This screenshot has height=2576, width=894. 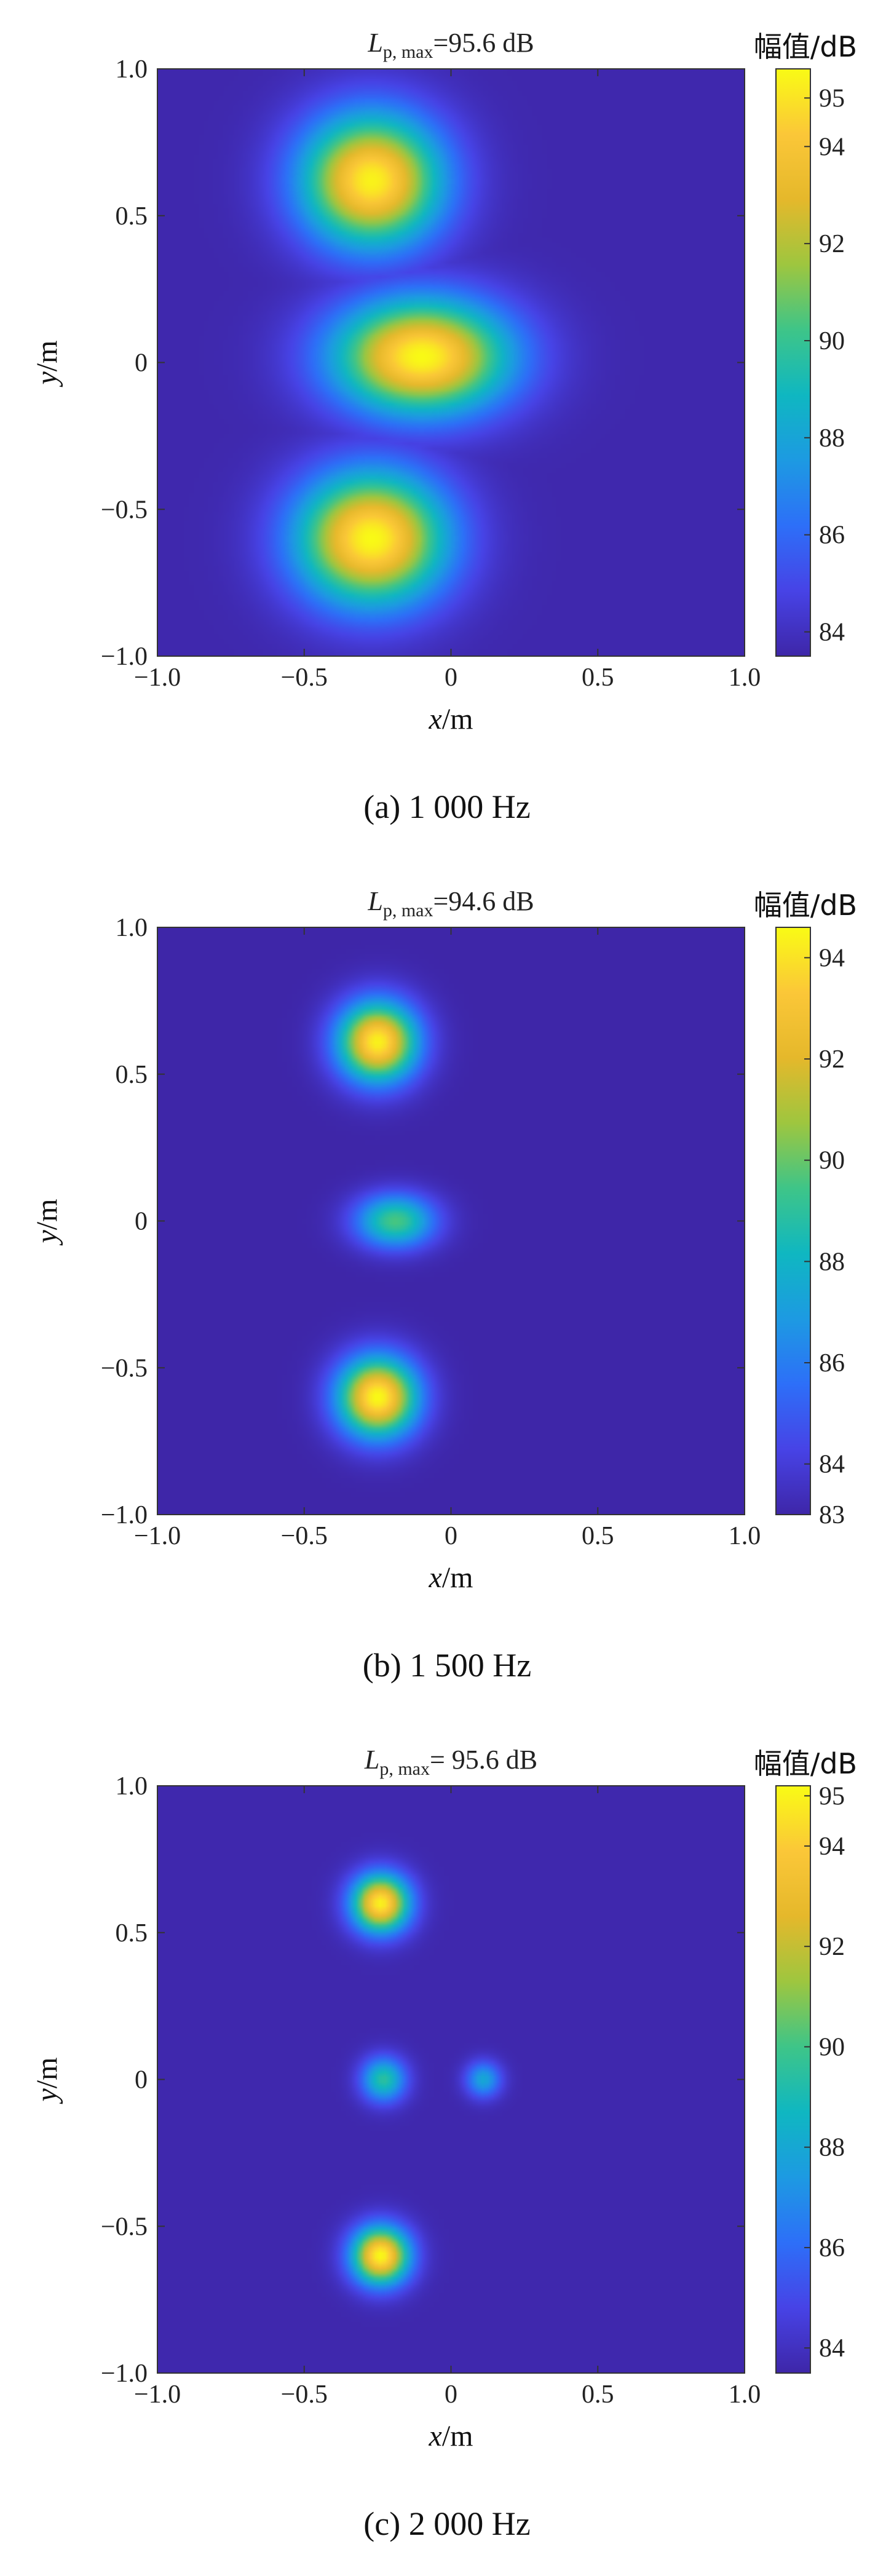 I want to click on title-value: =94.6 dB, so click(x=483, y=901).